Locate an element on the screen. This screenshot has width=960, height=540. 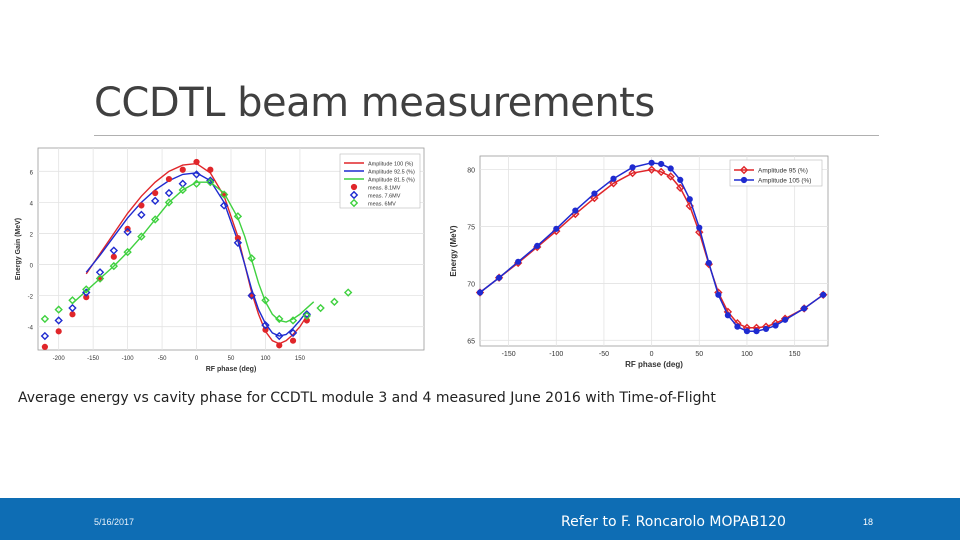
x-tick-label: -200 is located at coordinates (59, 359).